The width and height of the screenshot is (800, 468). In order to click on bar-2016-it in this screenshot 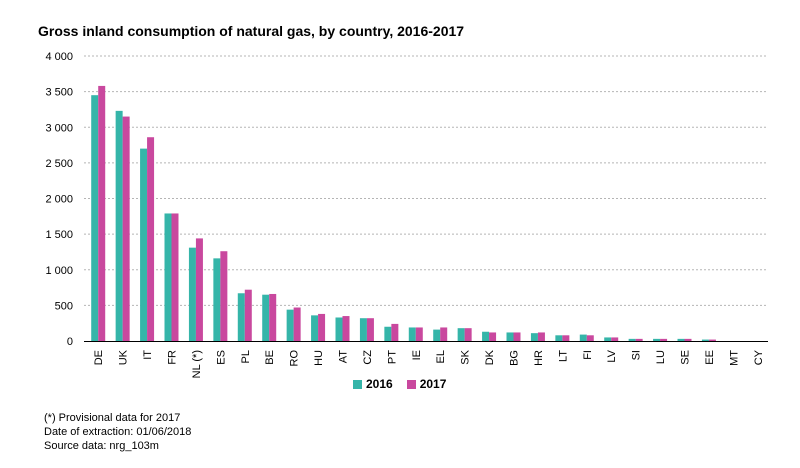, I will do `click(144, 244)`.